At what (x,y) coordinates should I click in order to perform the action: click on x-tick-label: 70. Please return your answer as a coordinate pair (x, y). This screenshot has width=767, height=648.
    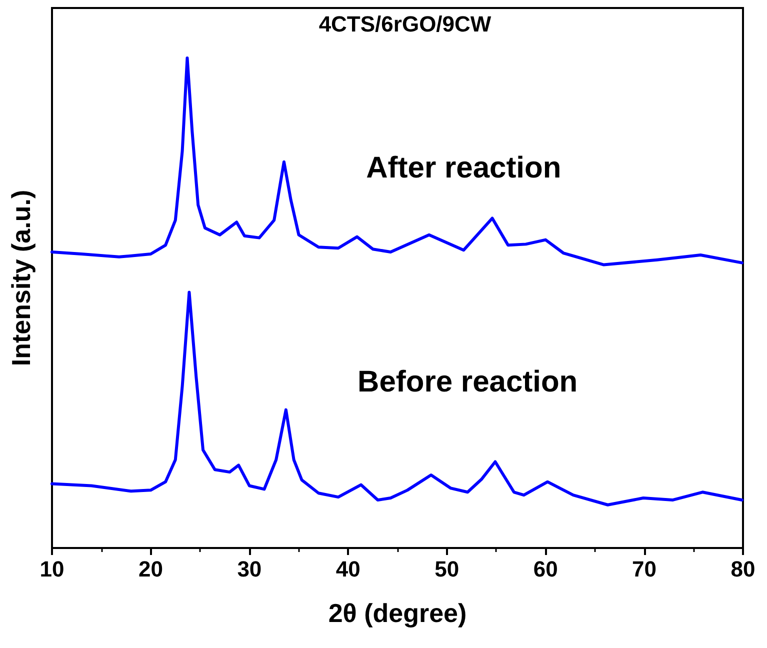
    Looking at the image, I should click on (644, 569).